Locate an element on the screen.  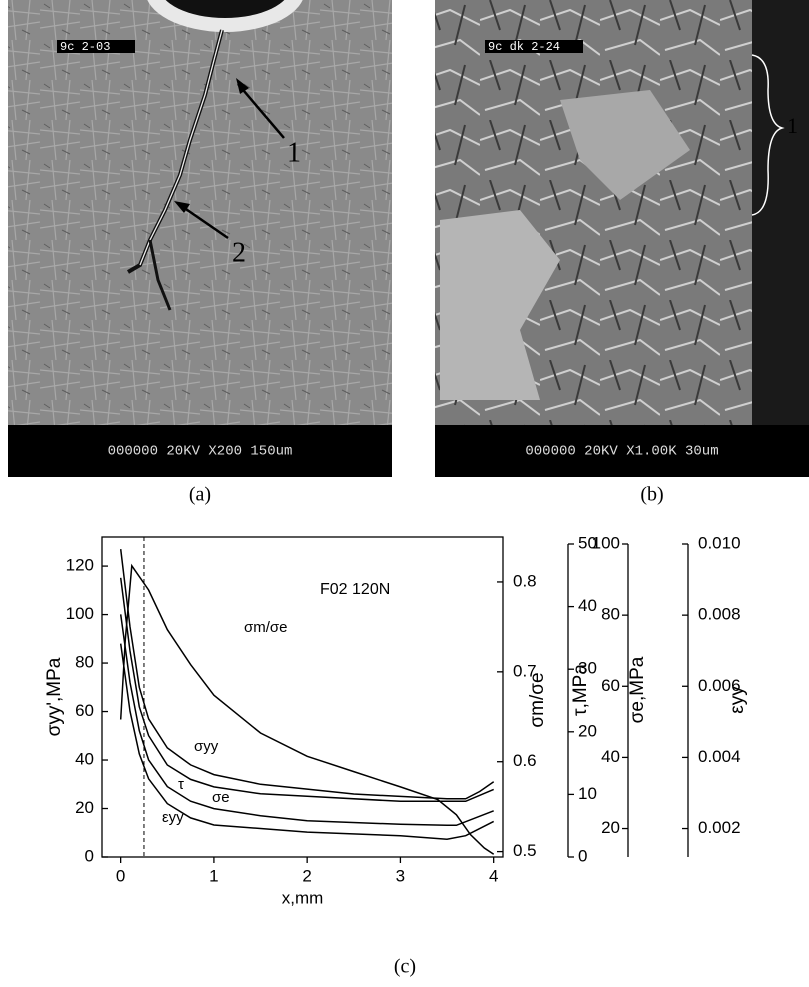
y-tick-label: 10 is located at coordinates (587, 793).